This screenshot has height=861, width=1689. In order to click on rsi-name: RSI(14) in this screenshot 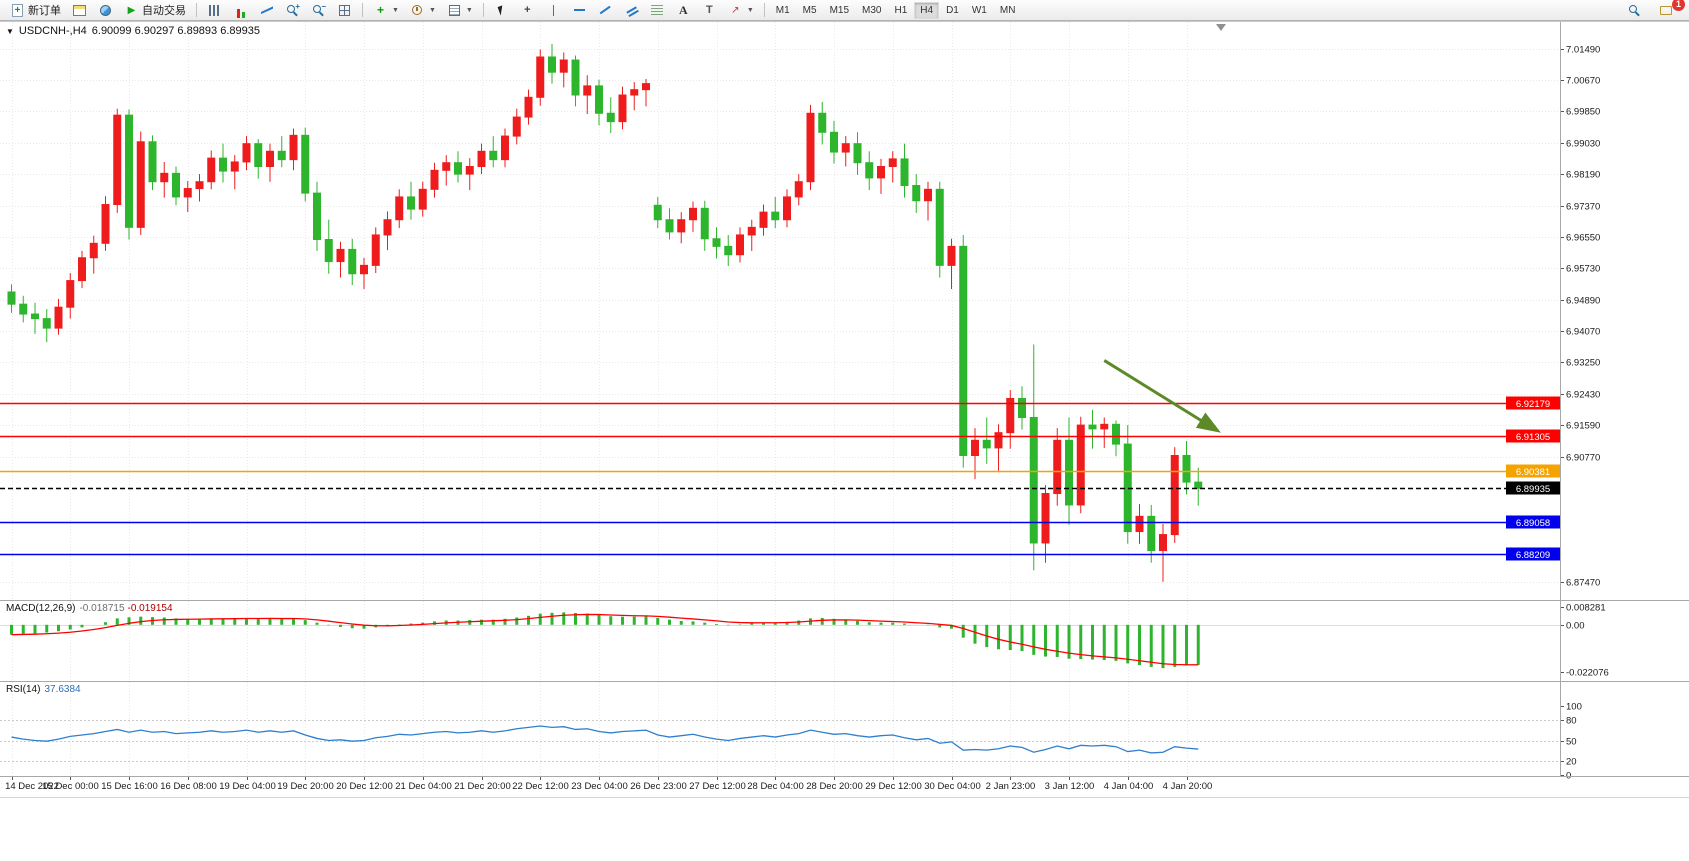, I will do `click(23, 689)`.